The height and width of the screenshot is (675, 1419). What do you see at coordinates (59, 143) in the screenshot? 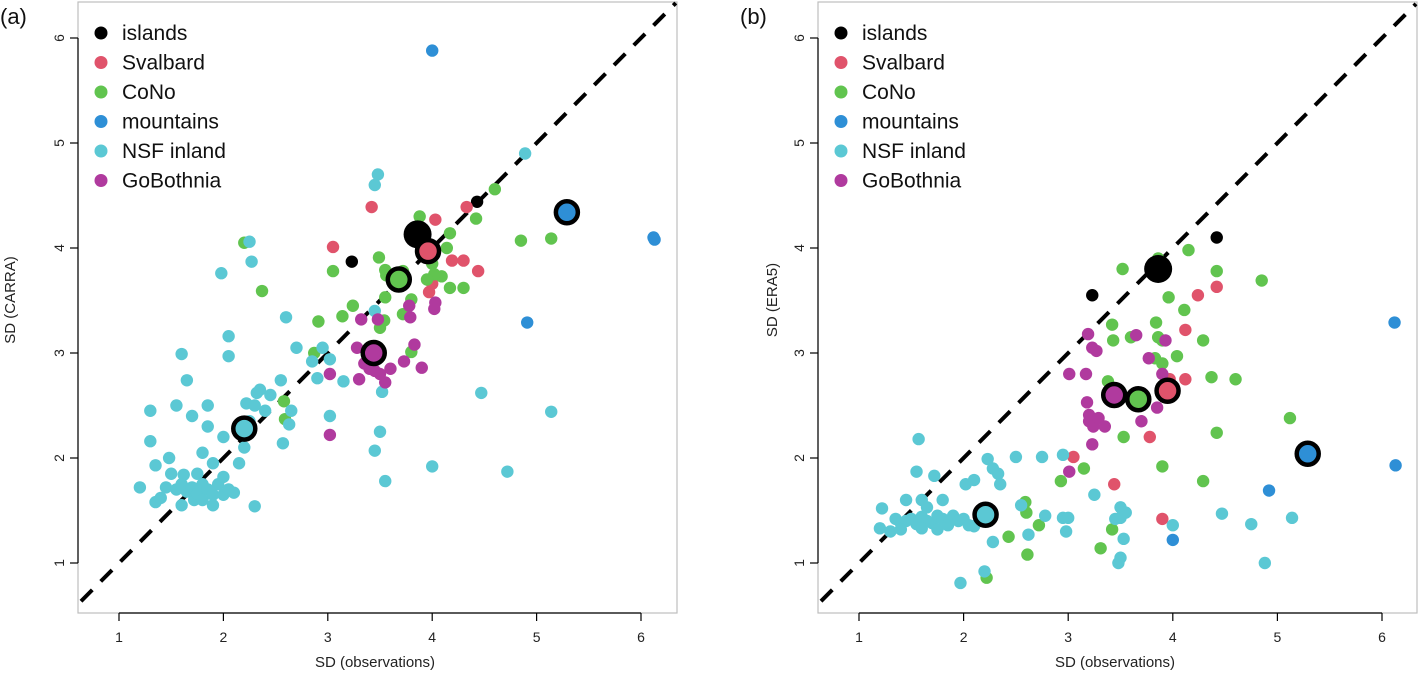
I see `y-tick-label-a: 5` at bounding box center [59, 143].